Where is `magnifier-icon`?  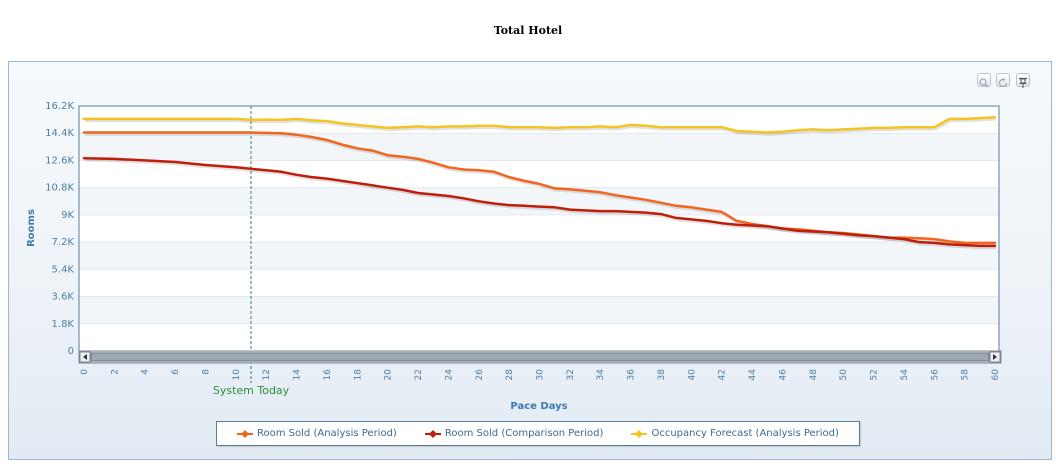
magnifier-icon is located at coordinates (984, 83).